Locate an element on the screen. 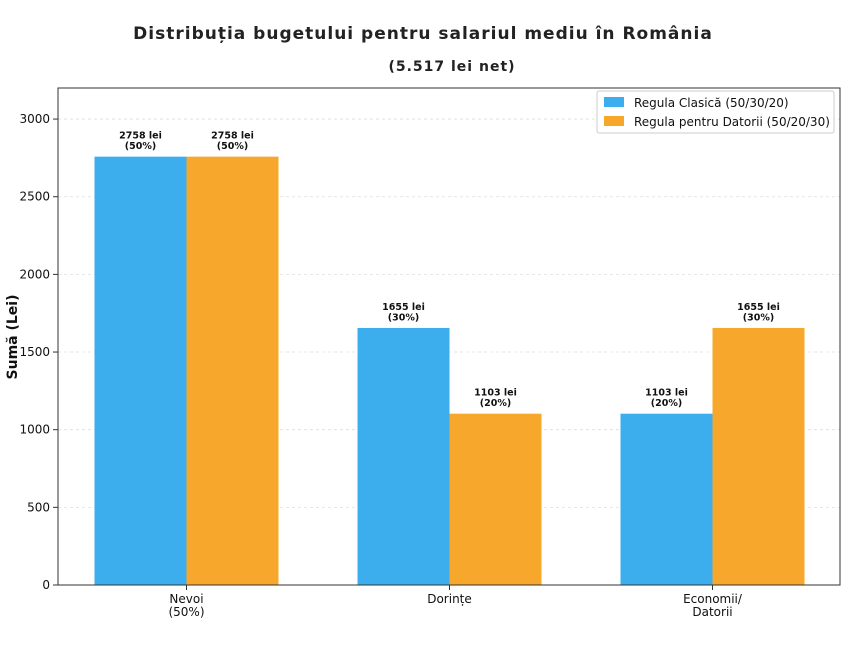 Image resolution: width=846 pixels, height=646 pixels. legend-swatch-debt is located at coordinates (614, 121).